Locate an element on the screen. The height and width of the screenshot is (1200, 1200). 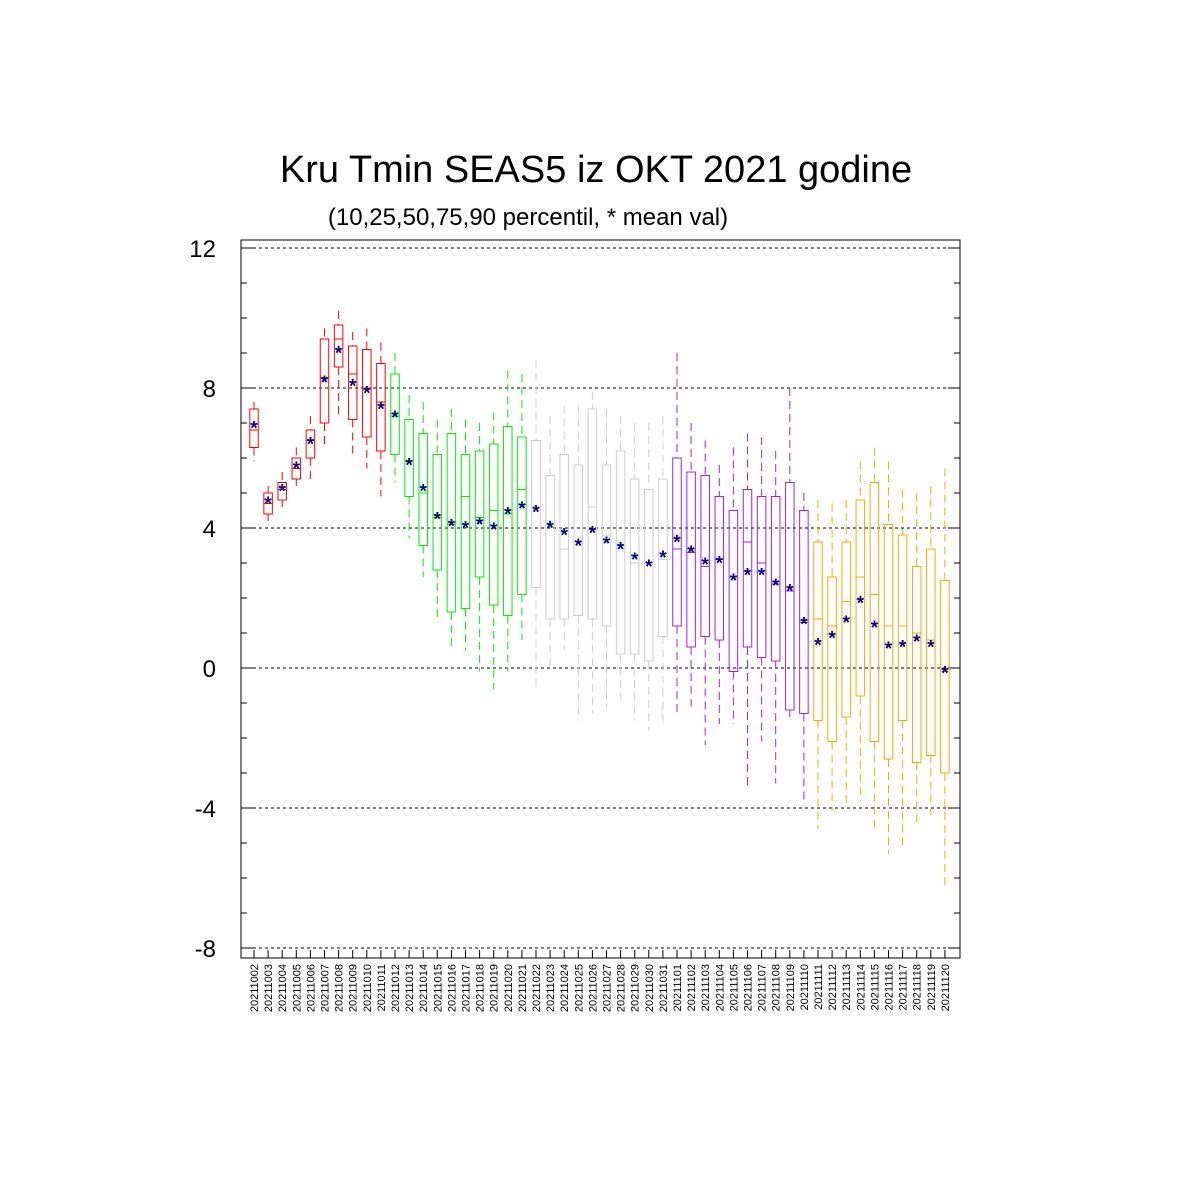
box-20211022: * is located at coordinates (536, 524).